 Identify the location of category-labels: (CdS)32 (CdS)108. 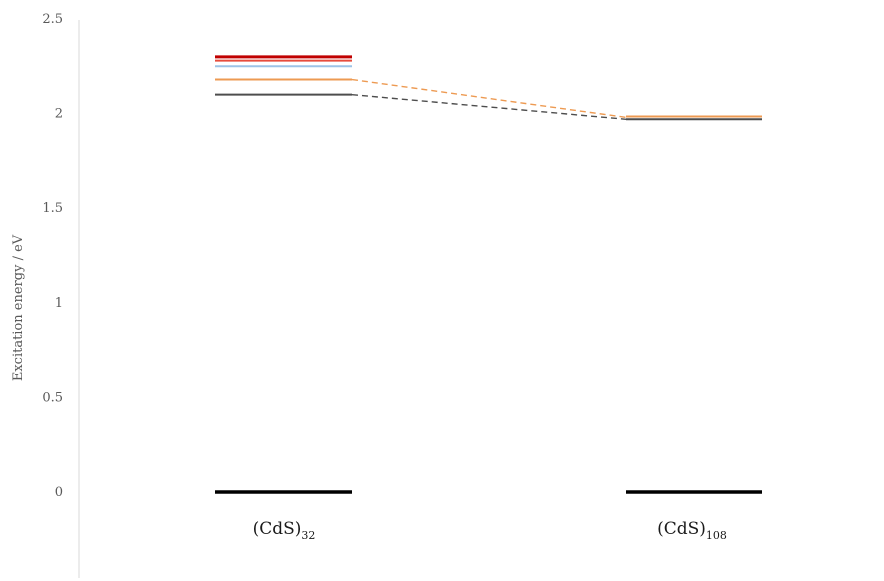
(490, 530).